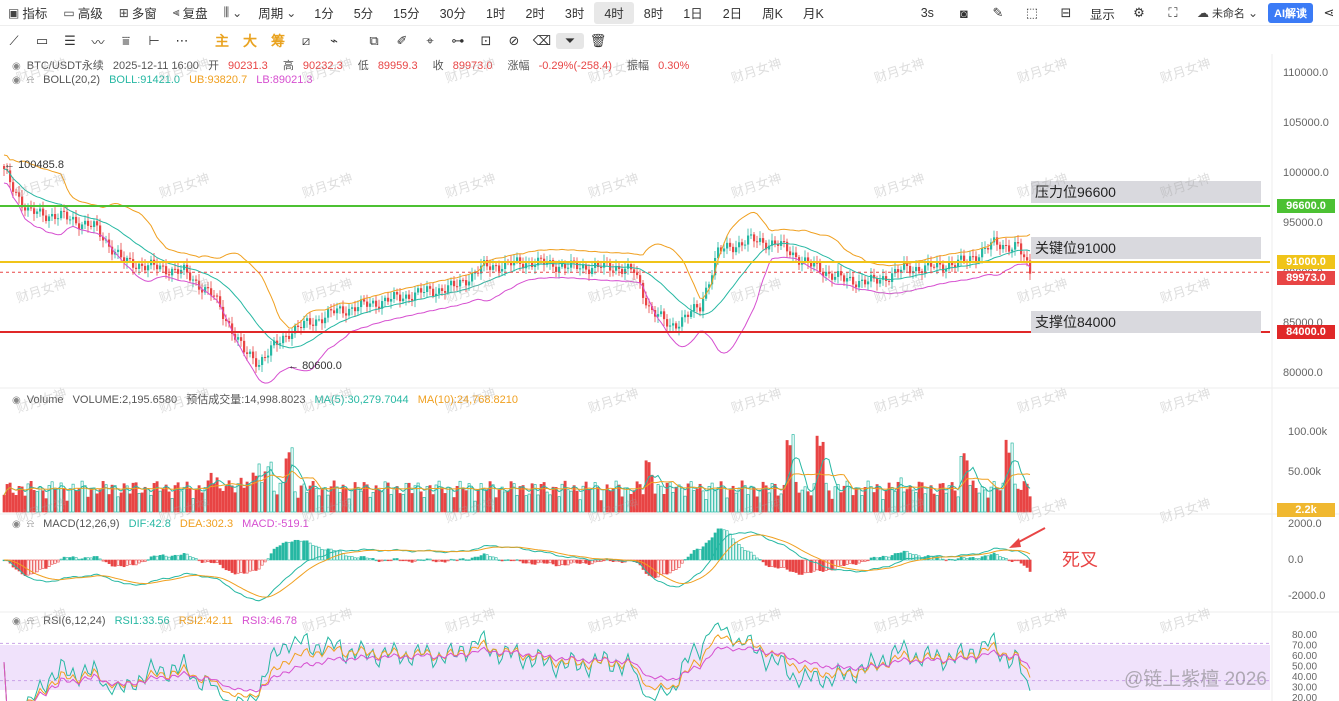 The height and width of the screenshot is (701, 1339). Describe the element at coordinates (406, 14) in the screenshot. I see `timeframe-2: 15分` at that location.